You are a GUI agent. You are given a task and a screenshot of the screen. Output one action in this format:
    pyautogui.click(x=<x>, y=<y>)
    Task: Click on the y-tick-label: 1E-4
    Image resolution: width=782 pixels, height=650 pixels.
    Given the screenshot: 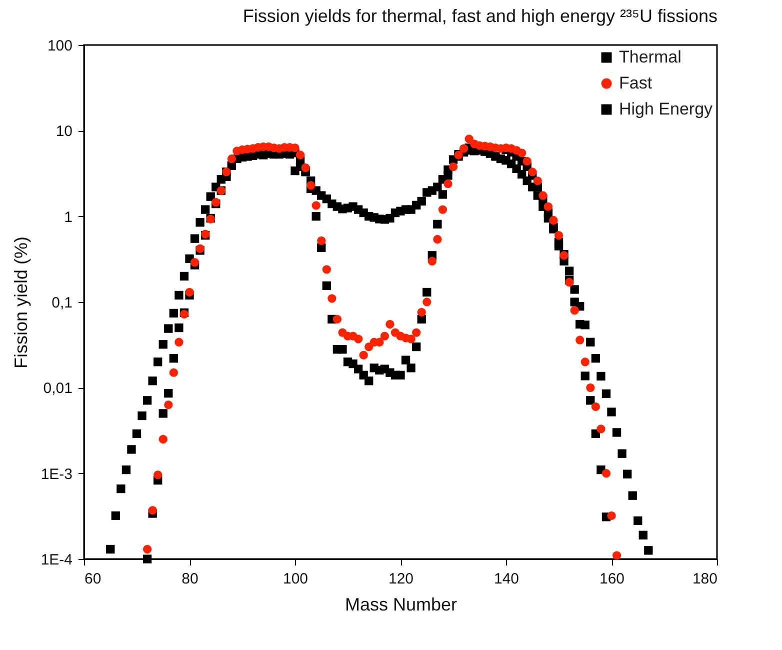 What is the action you would take?
    pyautogui.click(x=56, y=560)
    